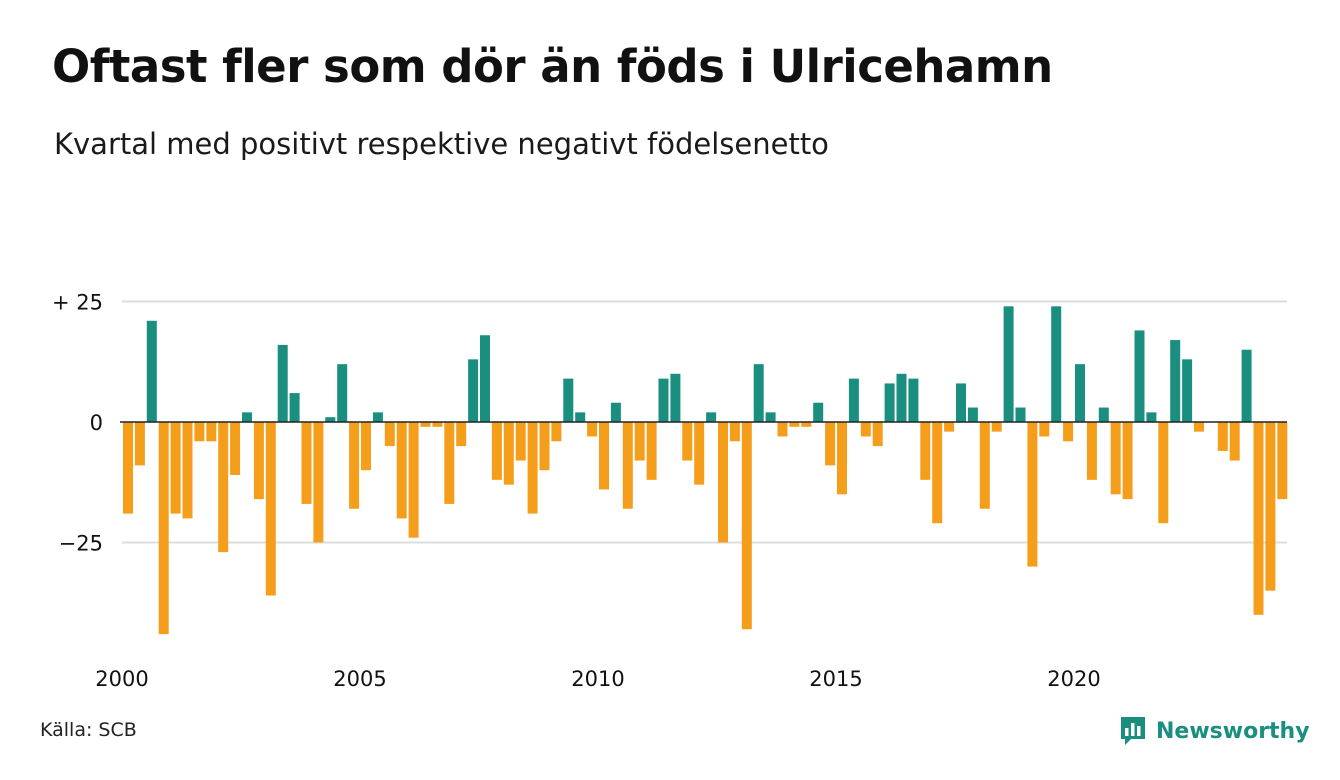 This screenshot has width=1340, height=780. Describe the element at coordinates (544, 446) in the screenshot. I see `bar-2008-k4` at that location.